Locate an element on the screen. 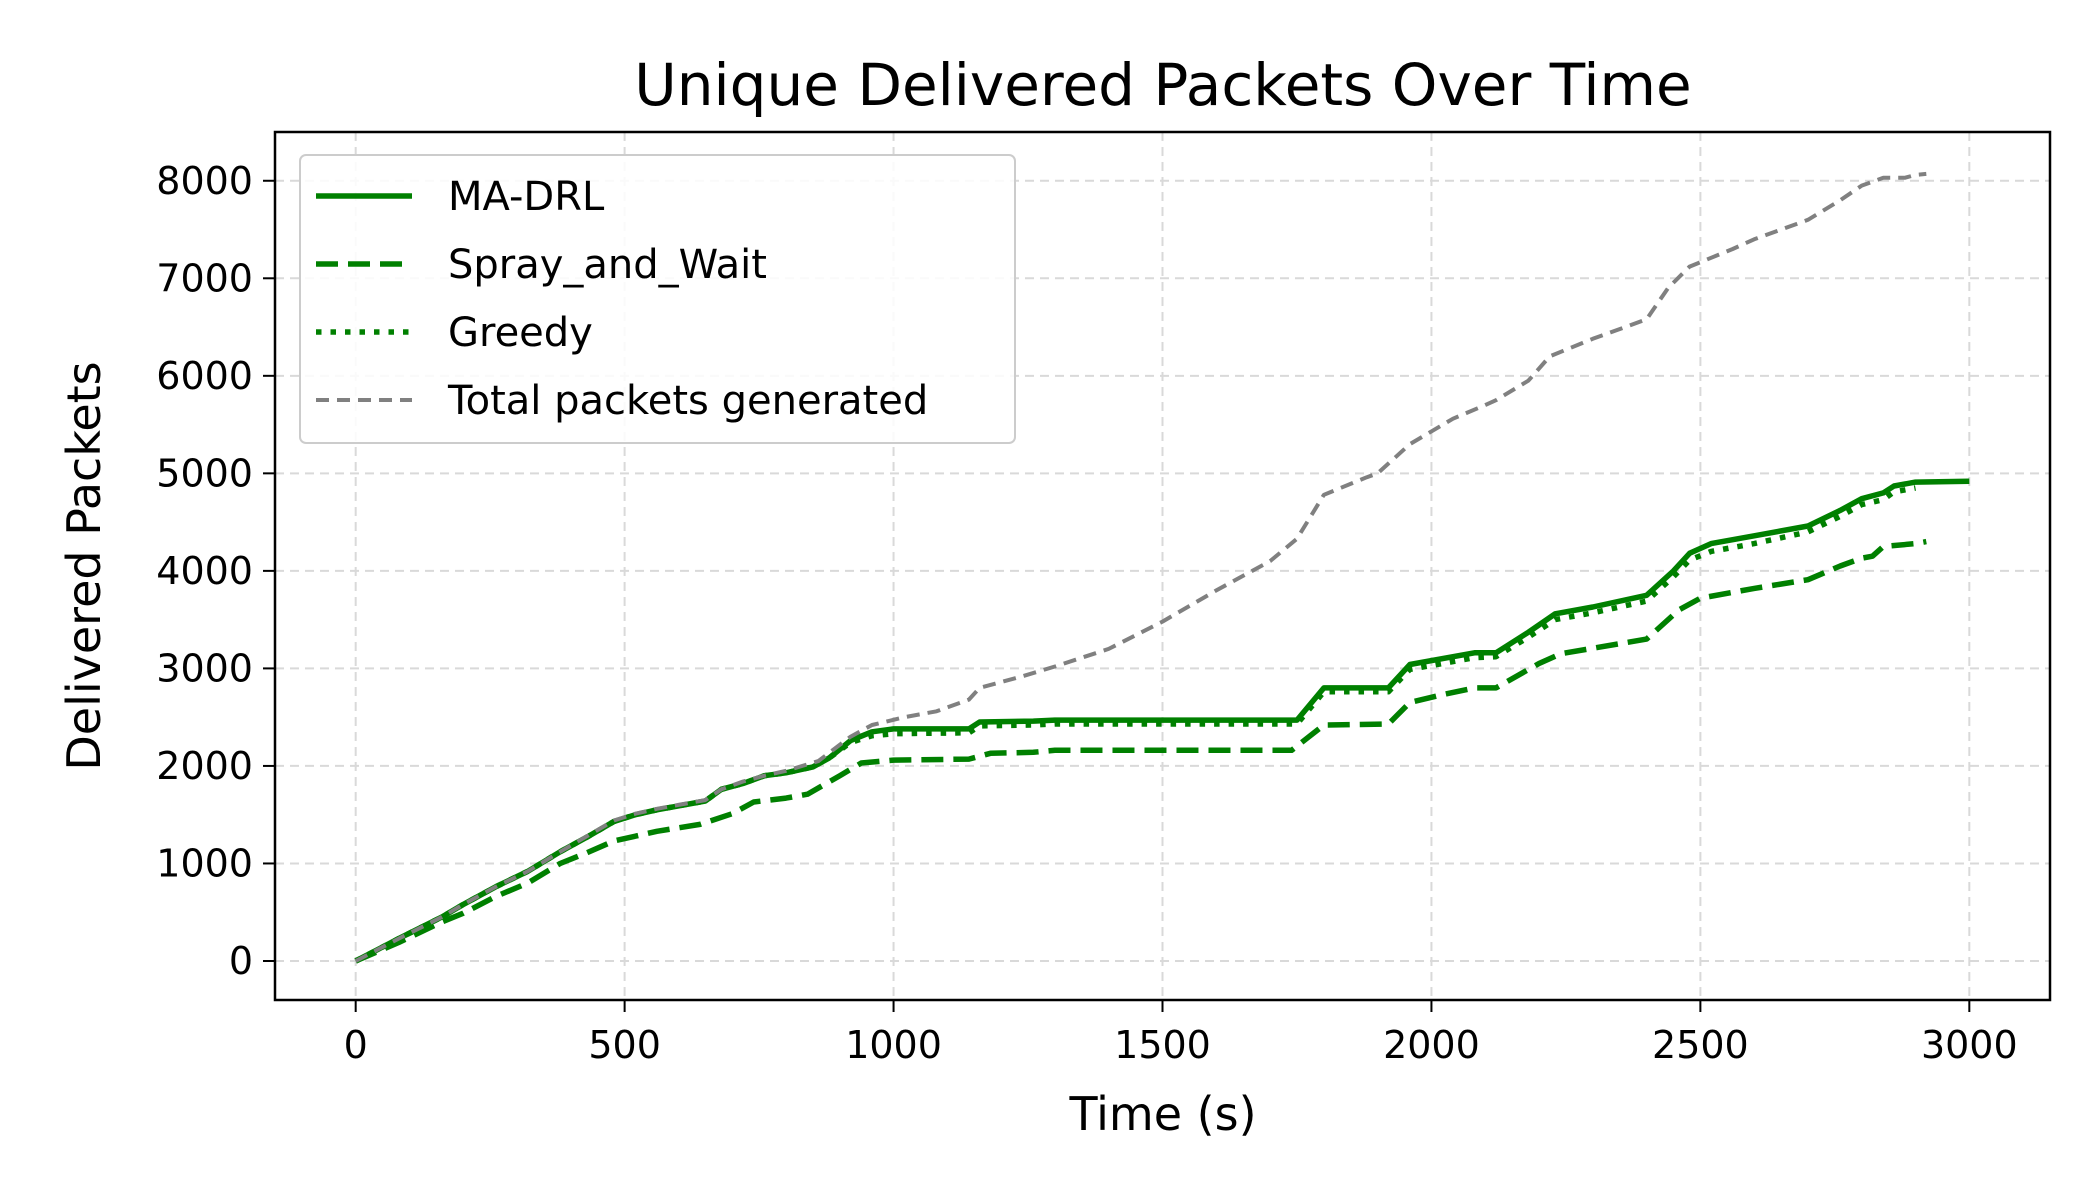  legend-label: Greedy is located at coordinates (520, 333).